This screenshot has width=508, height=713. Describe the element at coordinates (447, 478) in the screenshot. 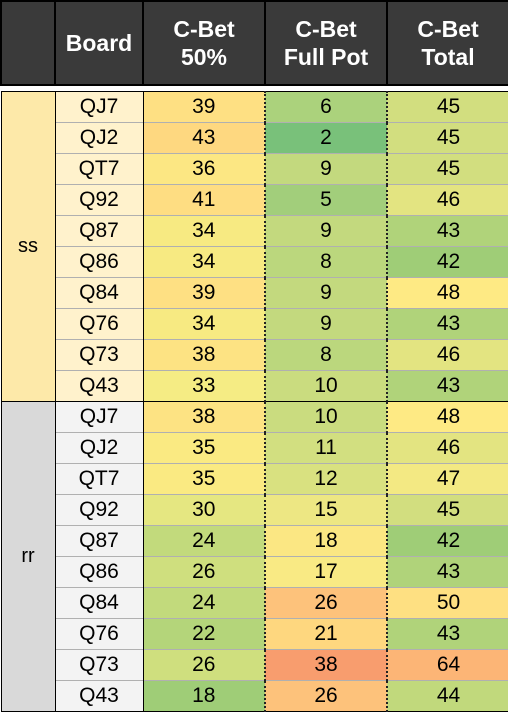

I see `cbet-total-cell: 47` at that location.